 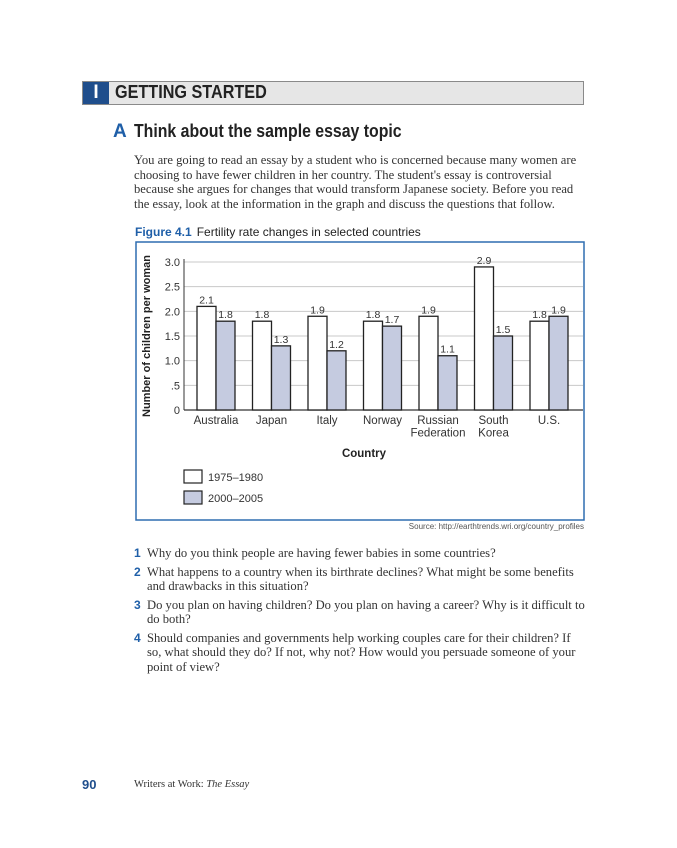 What do you see at coordinates (228, 784) in the screenshot?
I see `book-subtitle: The Essay` at bounding box center [228, 784].